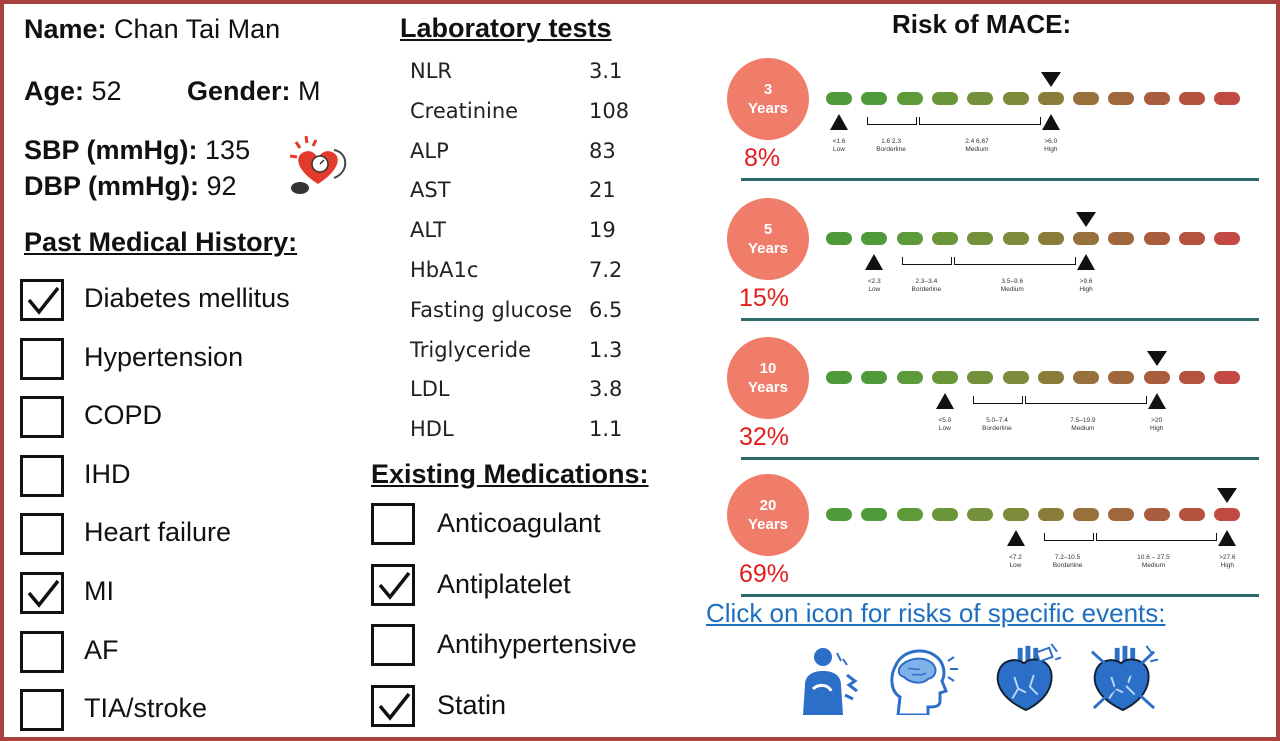 This screenshot has height=741, width=1280. Describe the element at coordinates (768, 229) in the screenshot. I see `risk-horizon-number: 5` at that location.